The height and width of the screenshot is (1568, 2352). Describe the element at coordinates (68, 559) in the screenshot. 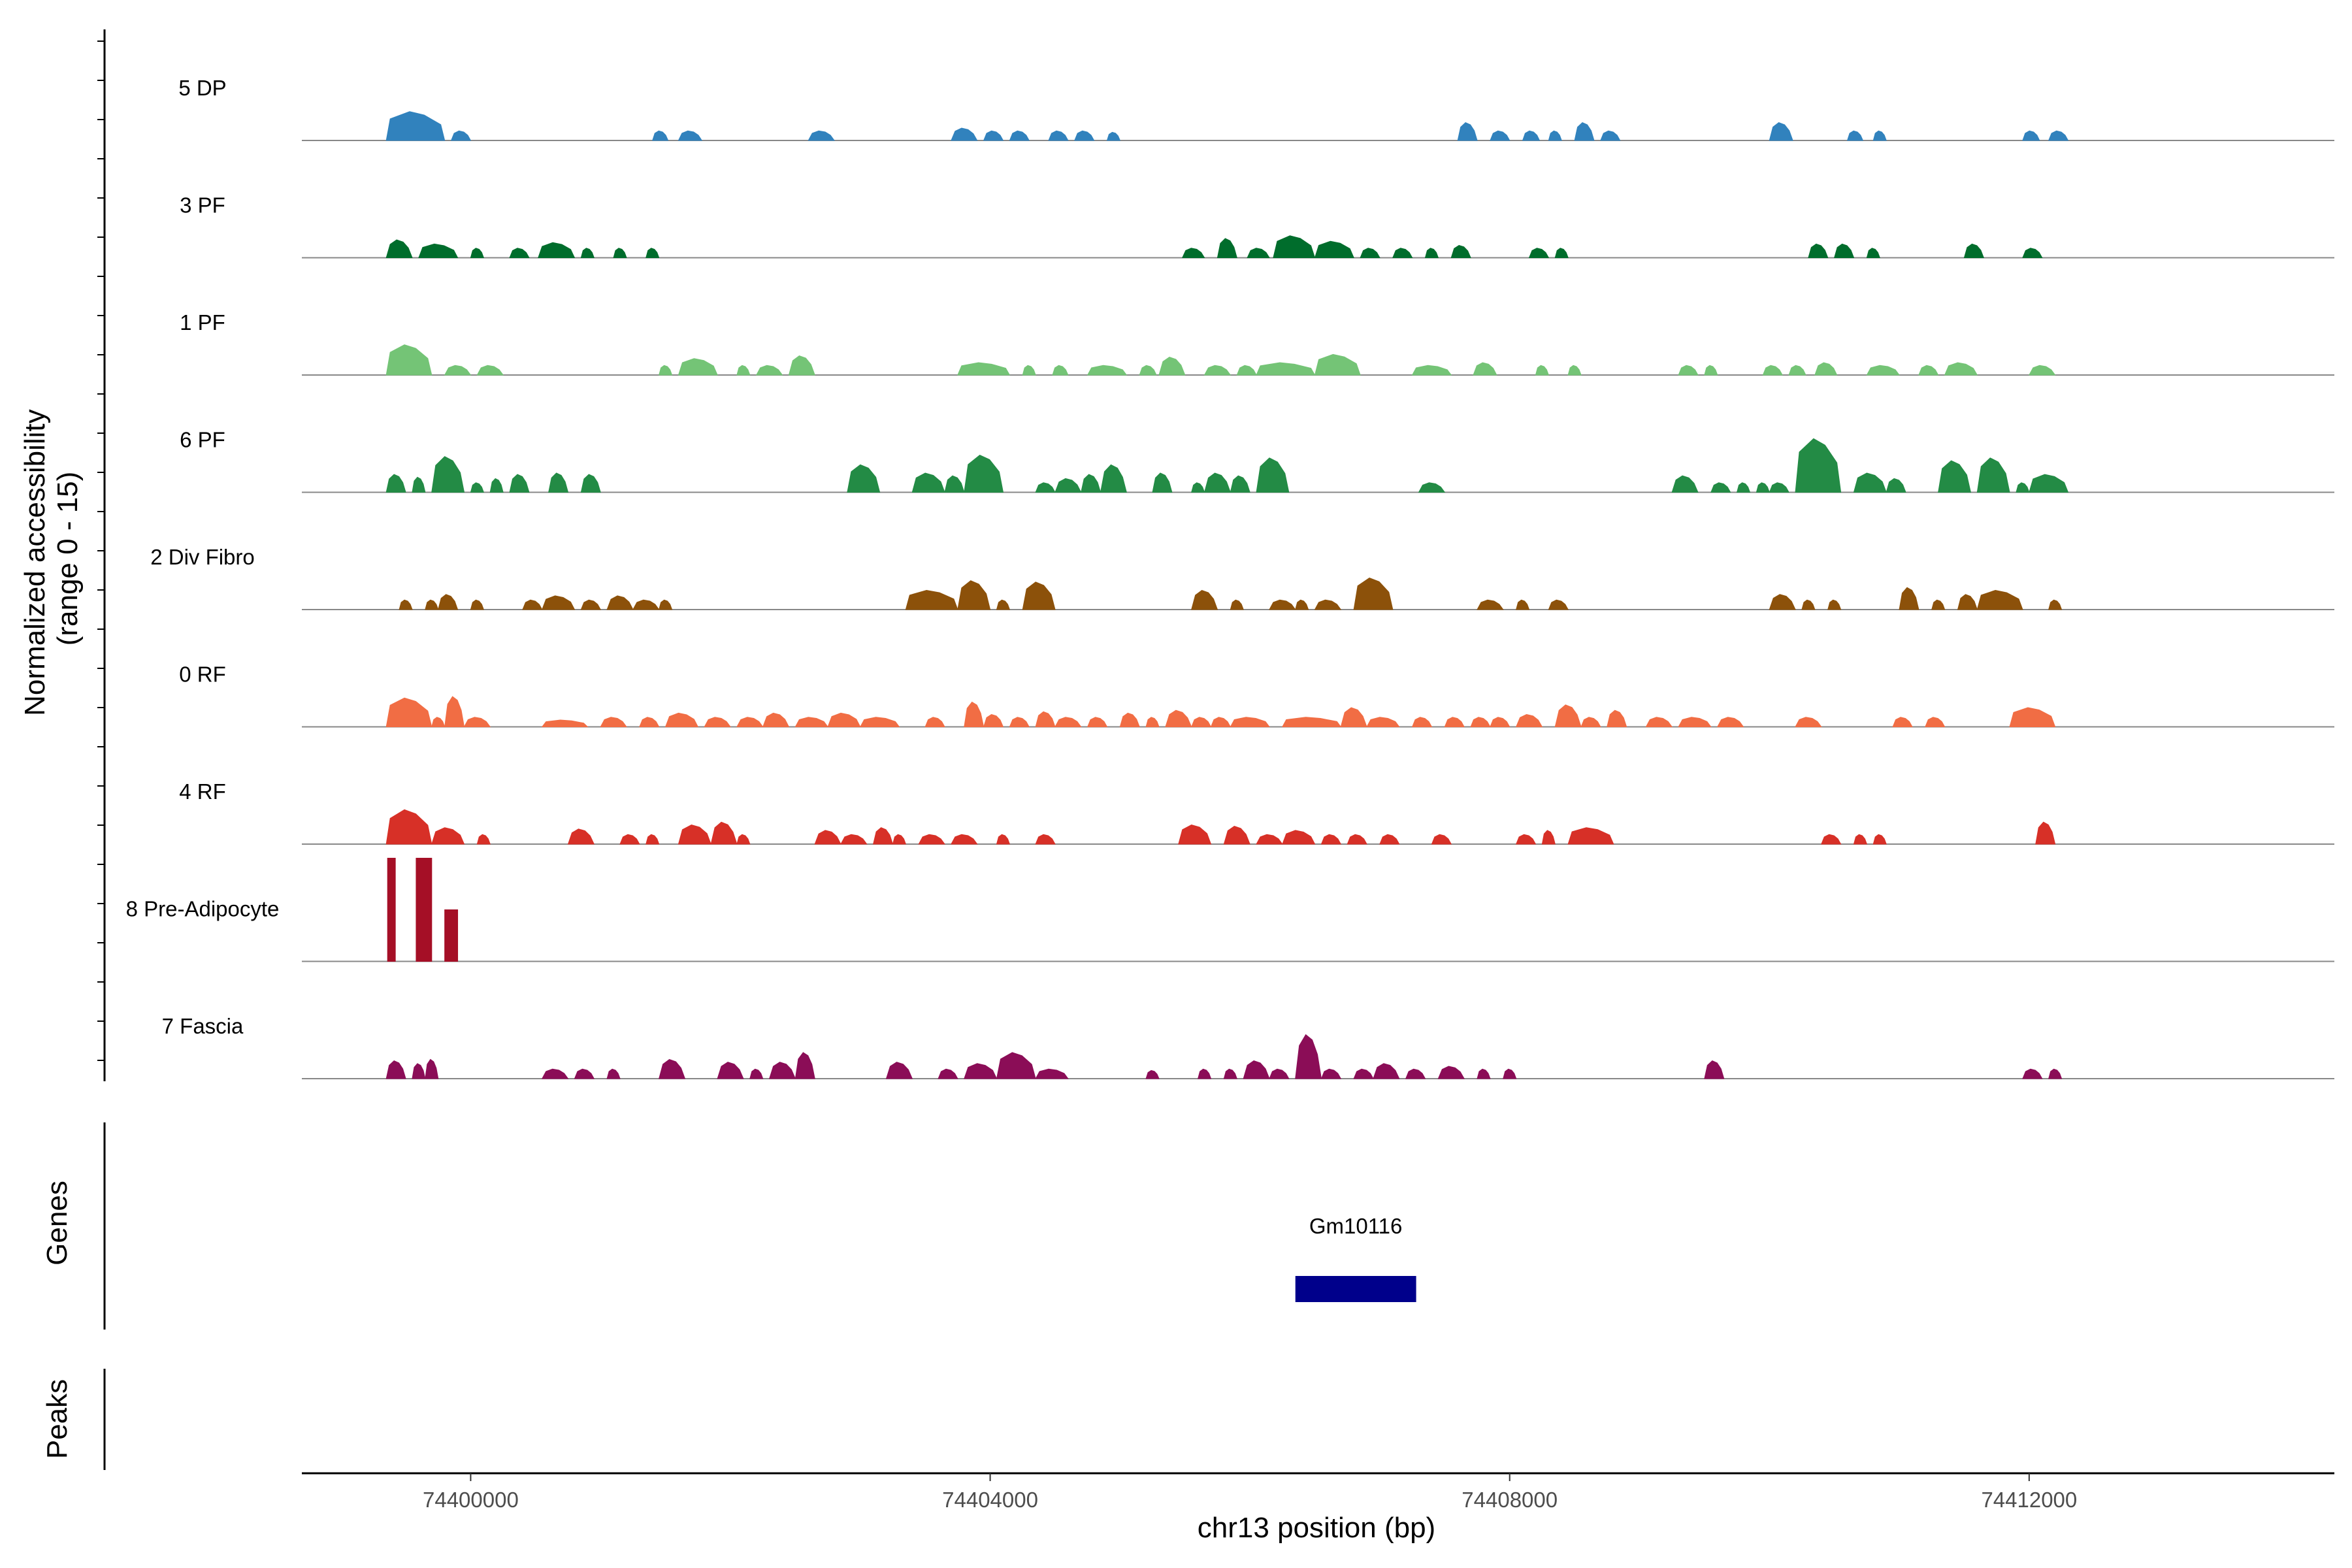

I see `y-axis-title-line2: (range 0 - 15)` at that location.